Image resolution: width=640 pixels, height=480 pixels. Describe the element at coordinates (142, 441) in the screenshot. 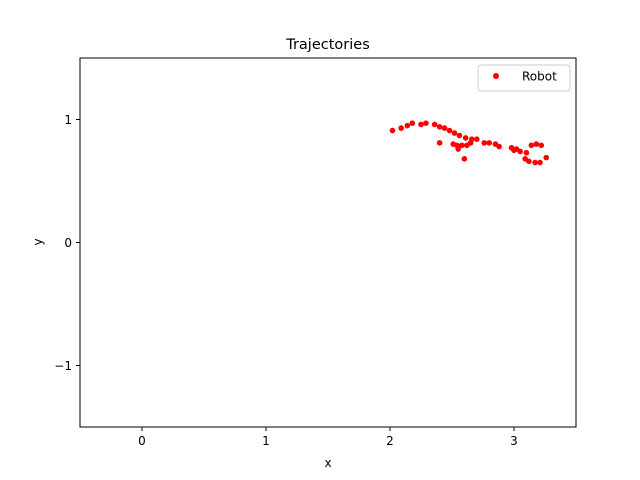

I see `x-tick-label: 0` at that location.